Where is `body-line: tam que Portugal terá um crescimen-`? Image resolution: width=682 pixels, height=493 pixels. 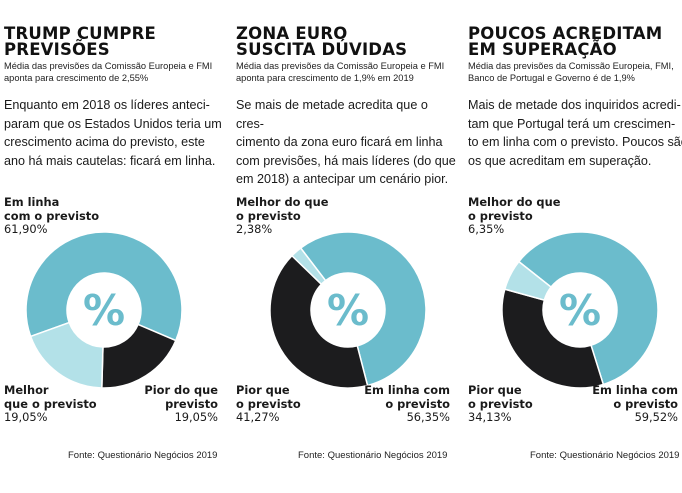
body-line: tam que Portugal terá um crescimen- is located at coordinates (572, 123).